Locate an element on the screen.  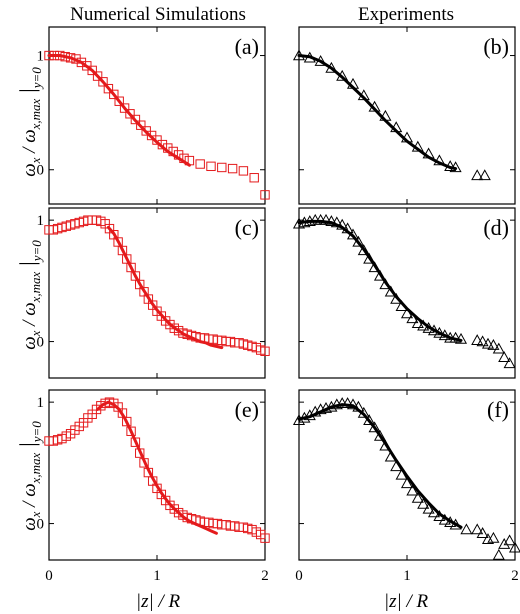
y-axis-label-row-2: ωx / ωx,max |y=0 is located at coordinates (29, 295).